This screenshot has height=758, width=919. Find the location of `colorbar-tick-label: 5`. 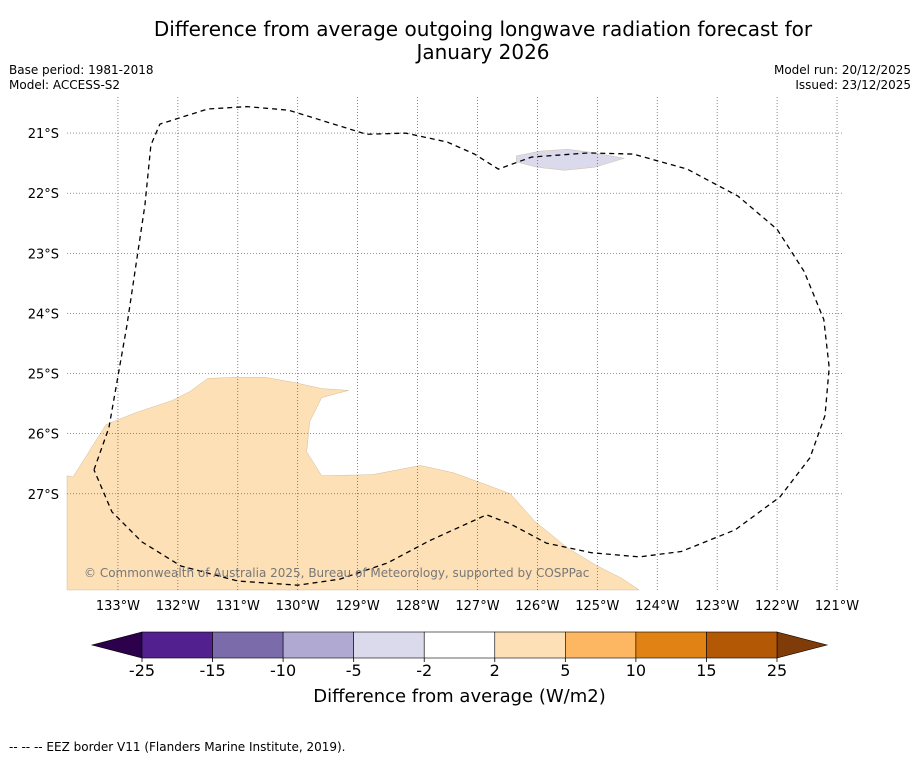

colorbar-tick-label: 5 is located at coordinates (565, 670).